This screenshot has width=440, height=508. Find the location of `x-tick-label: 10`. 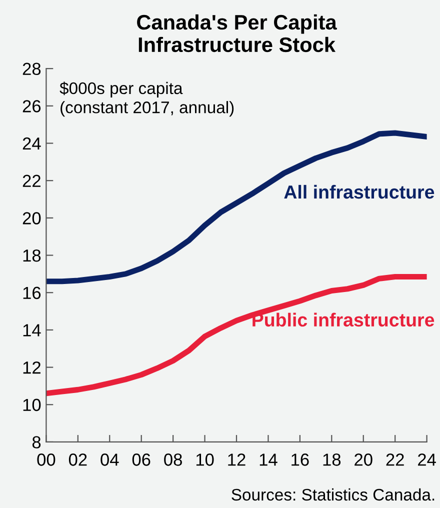

x-tick-label: 10 is located at coordinates (205, 460).